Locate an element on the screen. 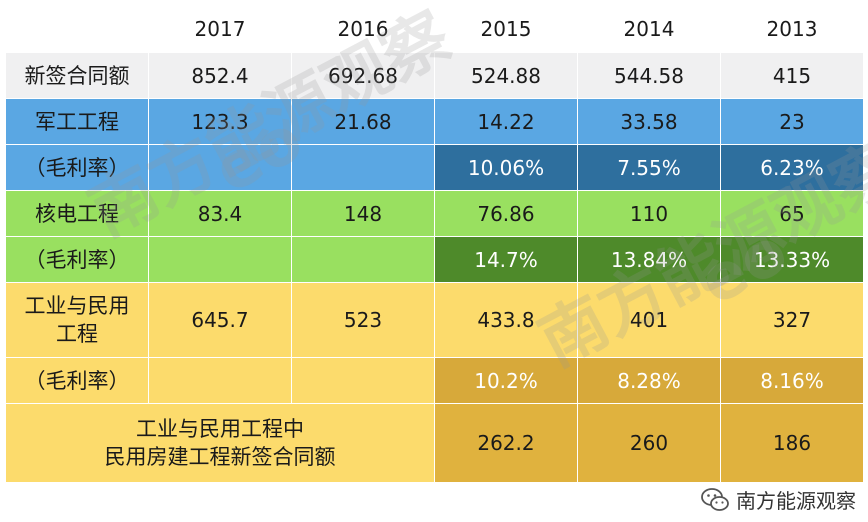 The height and width of the screenshot is (522, 868). table-cell: 852.4 is located at coordinates (220, 75).